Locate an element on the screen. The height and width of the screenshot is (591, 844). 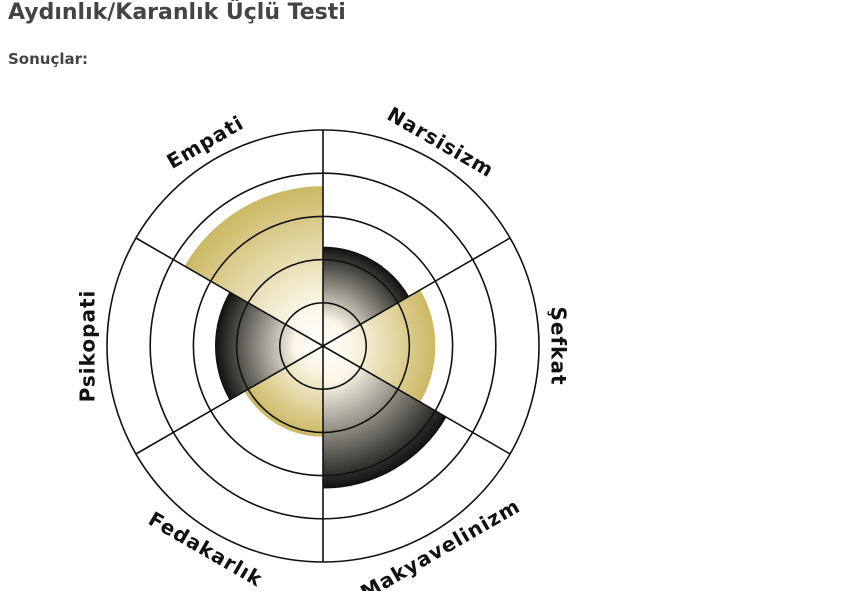
category-label: Narsisizm is located at coordinates (440, 142).